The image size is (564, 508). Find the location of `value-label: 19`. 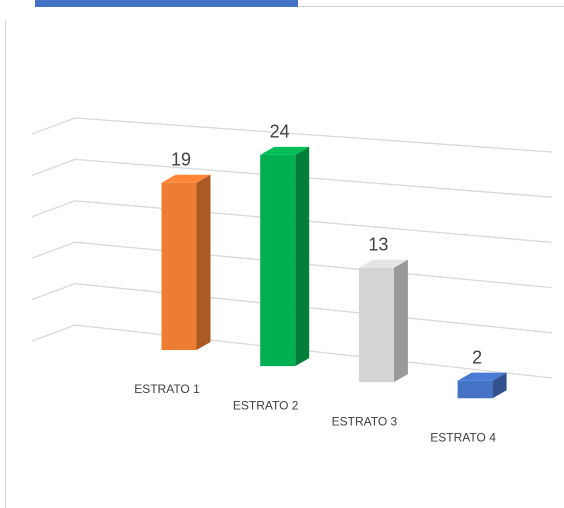

value-label: 19 is located at coordinates (181, 160).